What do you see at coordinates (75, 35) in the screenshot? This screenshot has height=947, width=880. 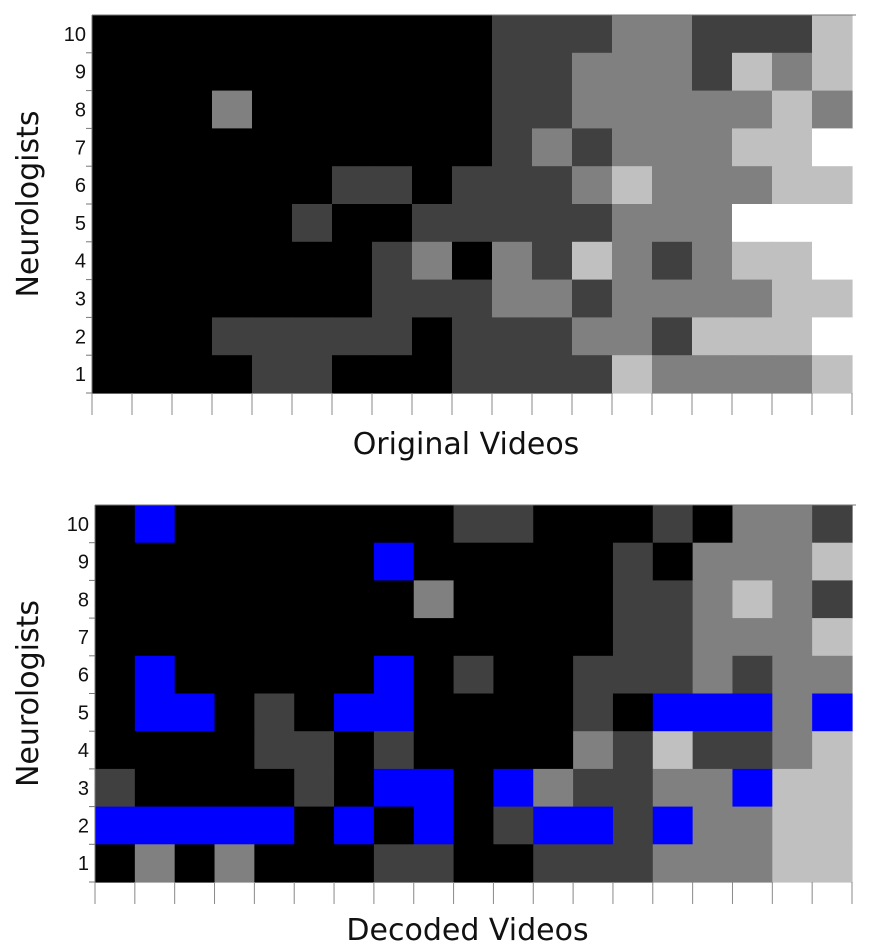 I see `y-tick-label: 10` at bounding box center [75, 35].